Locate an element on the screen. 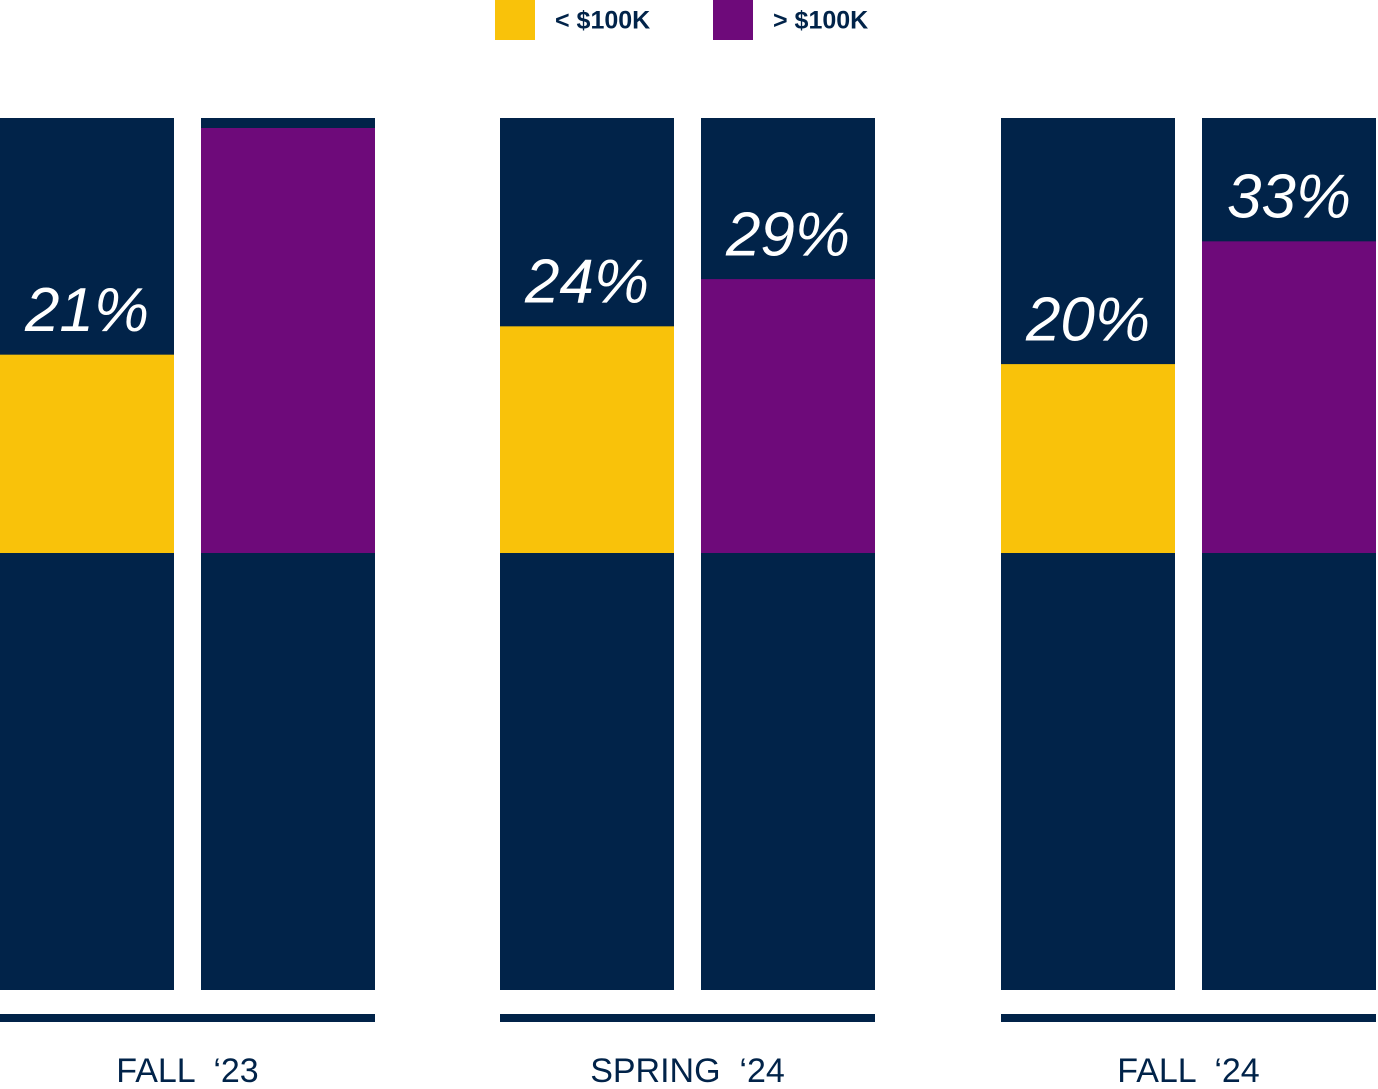 The image size is (1378, 1089). x-tick-label: SPRING ‘24 is located at coordinates (687, 1070).